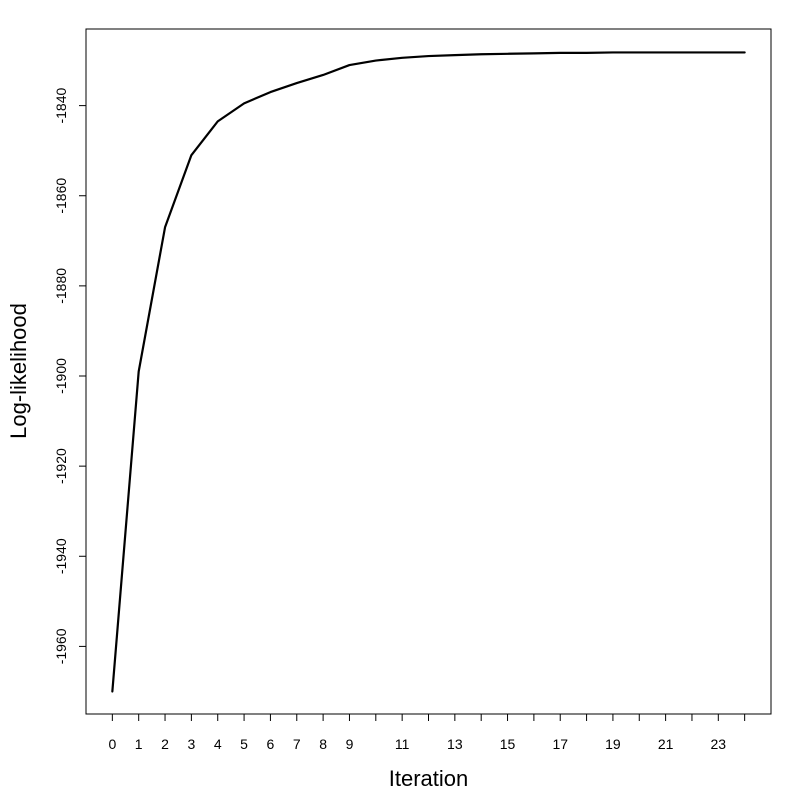  Describe the element at coordinates (666, 744) in the screenshot. I see `x-tick-label: 21` at that location.